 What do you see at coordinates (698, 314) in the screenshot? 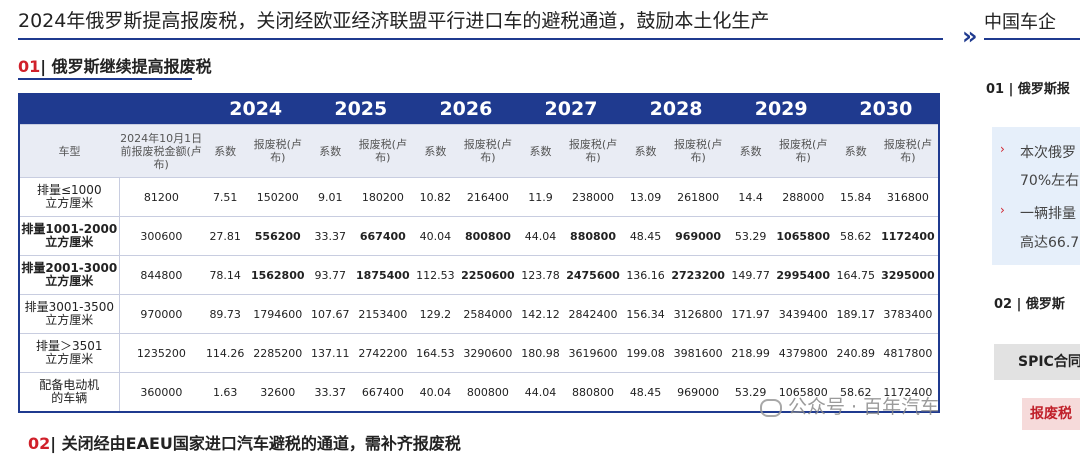
I see `table-cell: 3126800` at bounding box center [698, 314].